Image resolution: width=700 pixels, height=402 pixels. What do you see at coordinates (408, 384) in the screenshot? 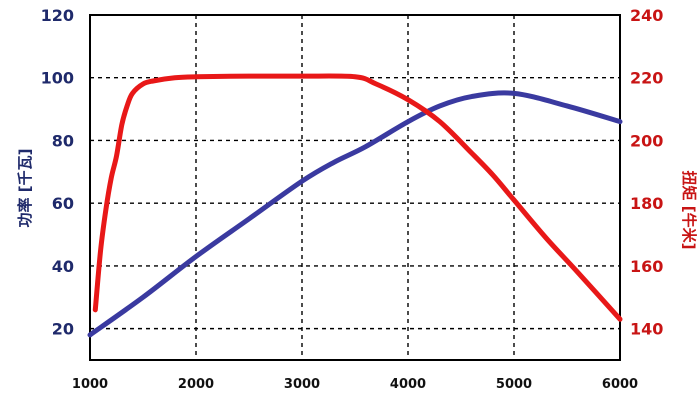
I see `x-tick-label-4000: 4000` at bounding box center [408, 384].